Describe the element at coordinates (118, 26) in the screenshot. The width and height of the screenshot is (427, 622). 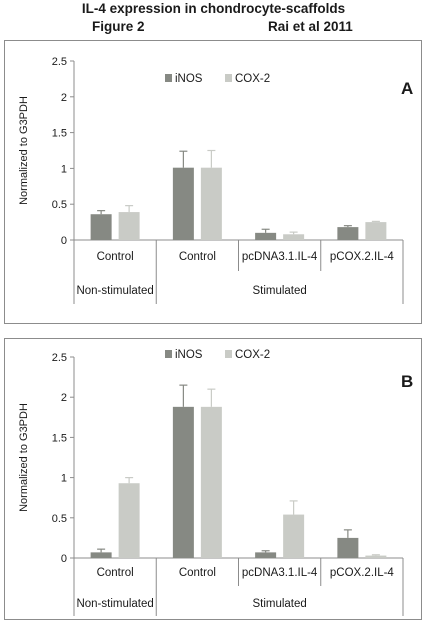
I see `figure-number: Figure 2` at that location.